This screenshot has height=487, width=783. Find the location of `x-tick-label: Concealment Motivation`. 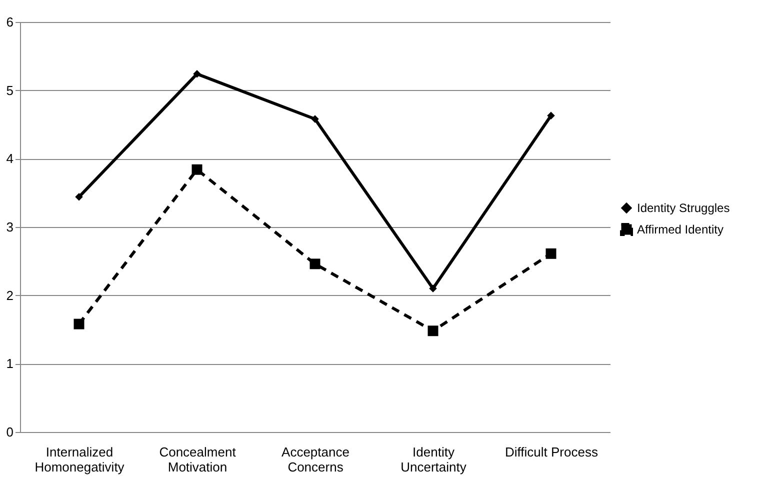

x-tick-label: Concealment Motivation is located at coordinates (197, 459).